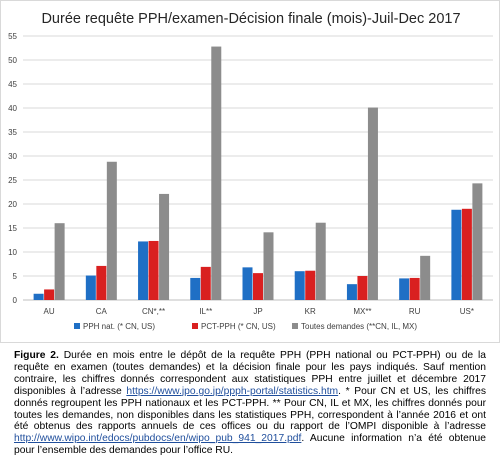  I want to click on y-tick-label: 40, so click(12, 108).